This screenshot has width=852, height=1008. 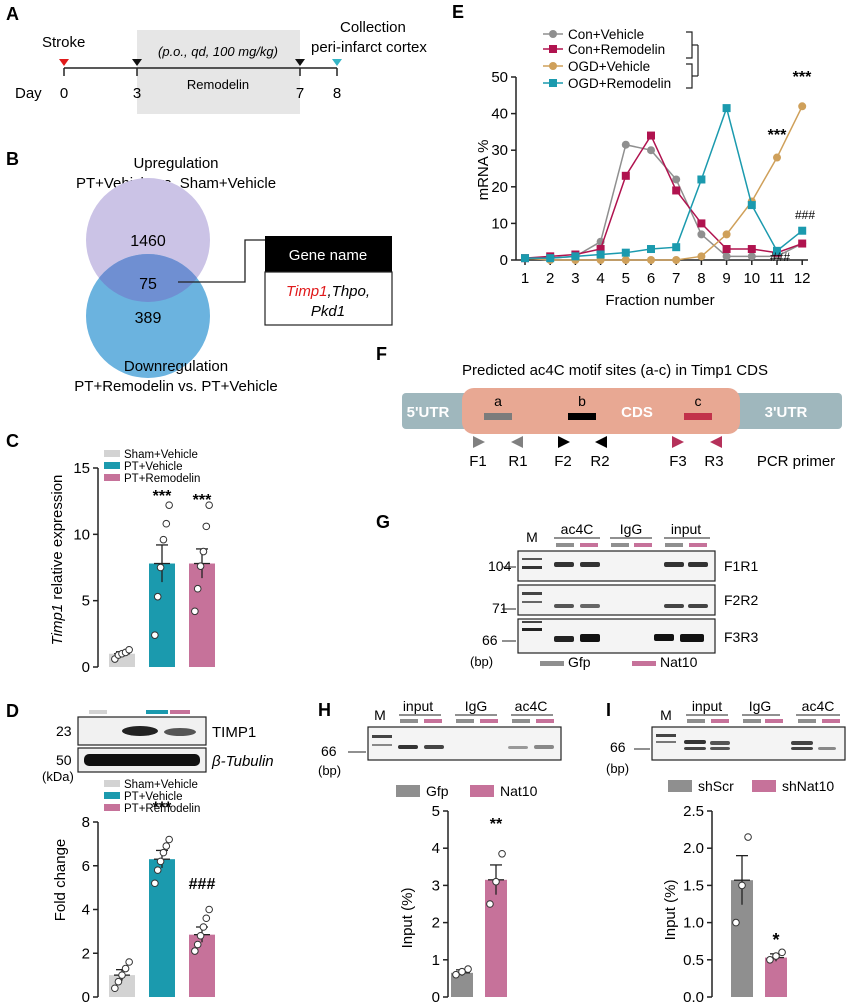 What do you see at coordinates (693, 885) in the screenshot?
I see `chartI-ytick-label: 1.5` at bounding box center [693, 885].